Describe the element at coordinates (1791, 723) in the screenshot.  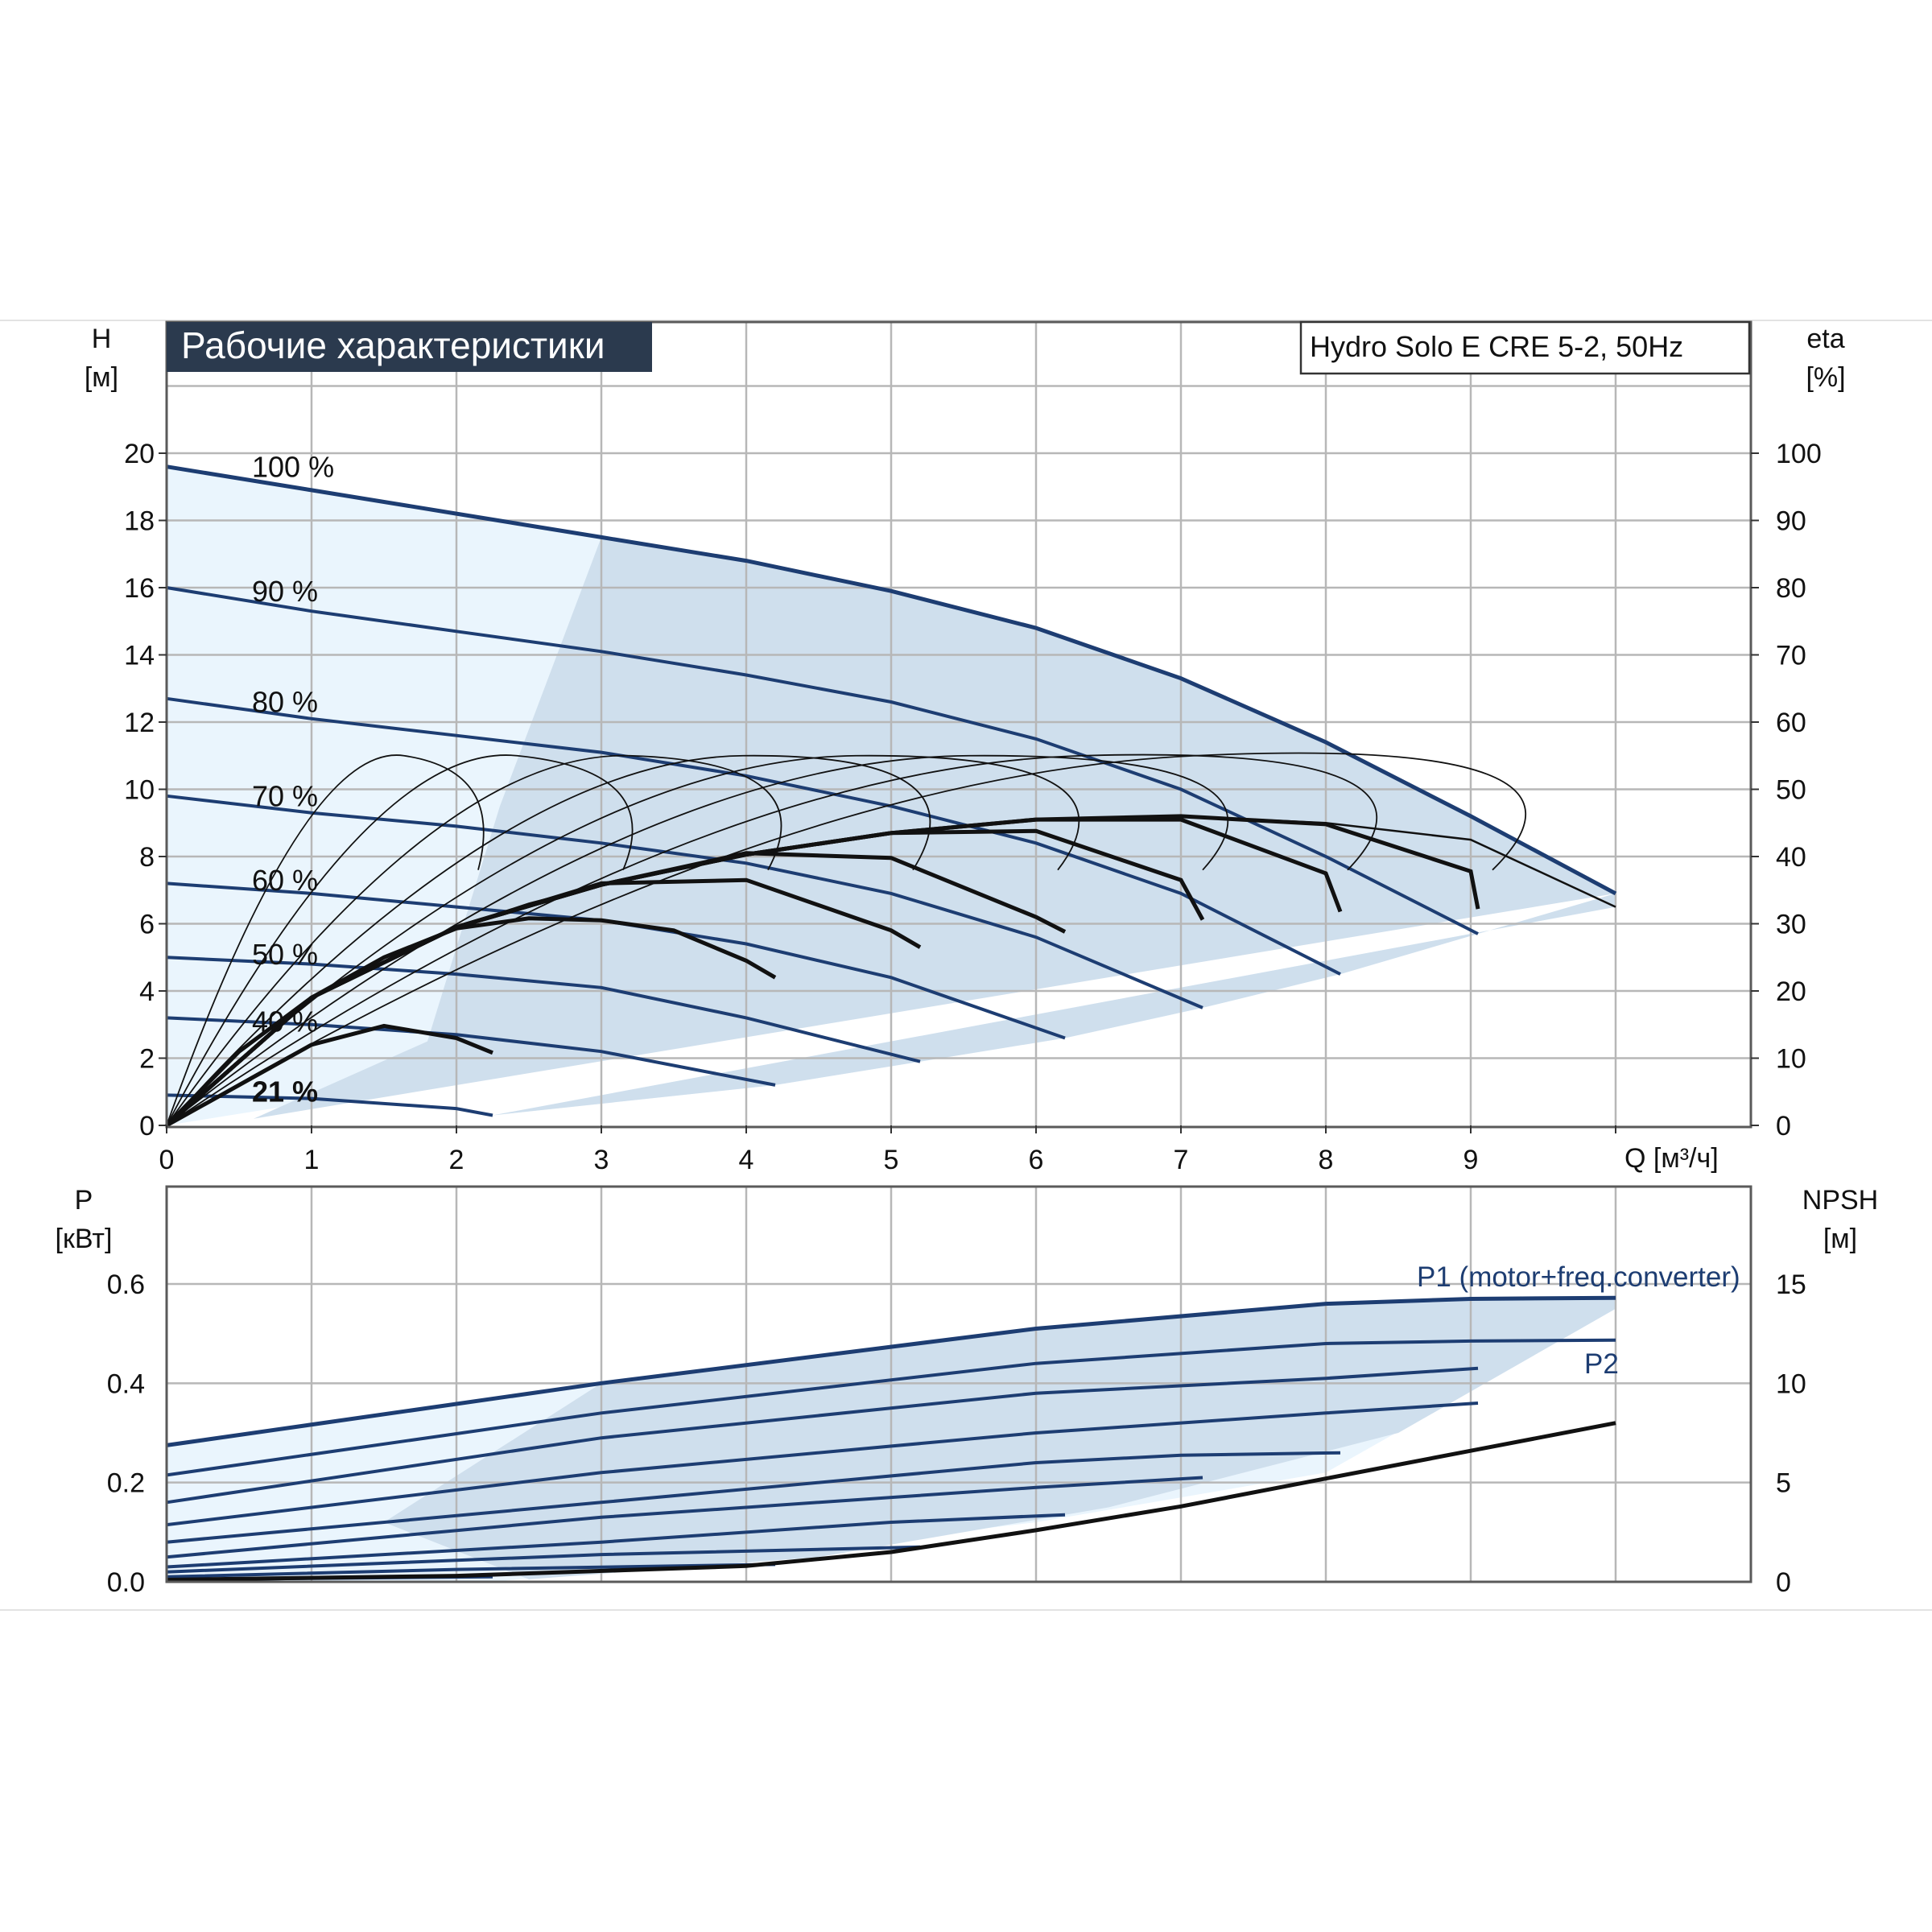
I see `tick-label: 60` at that location.